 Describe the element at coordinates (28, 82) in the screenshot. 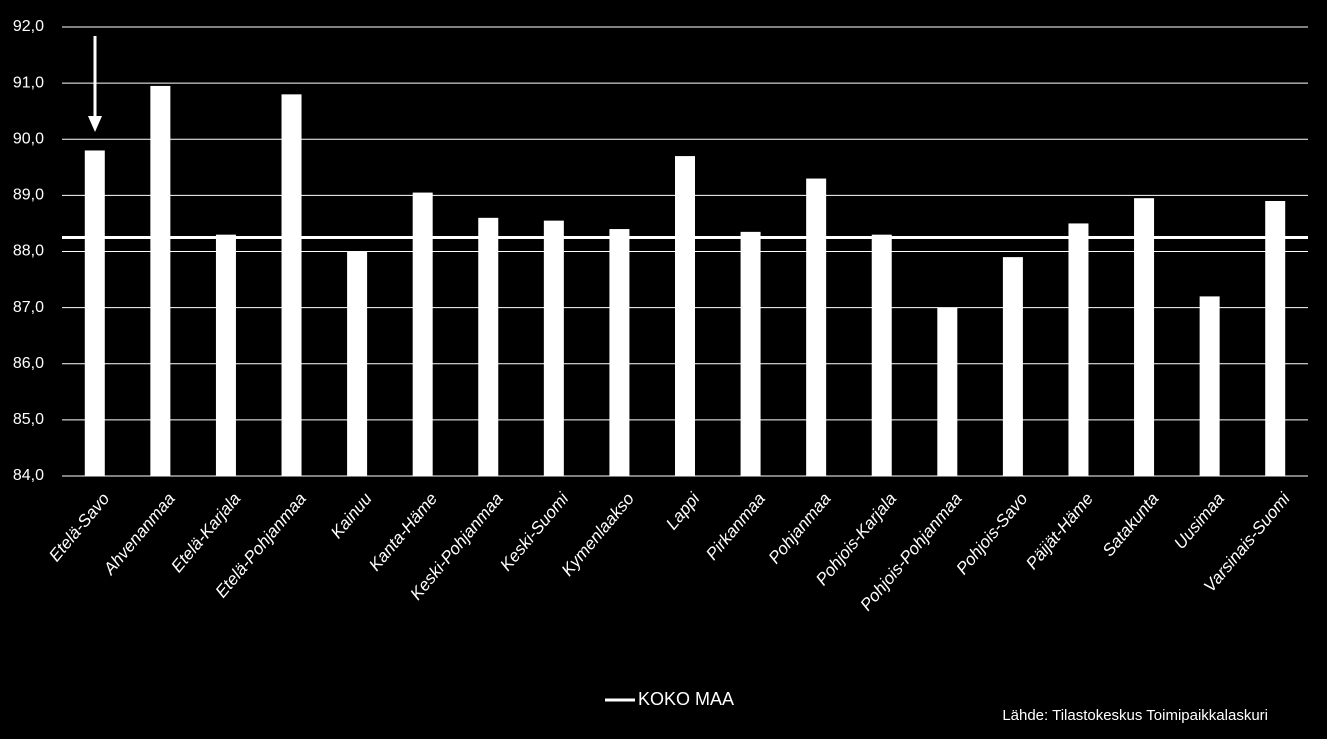

I see `y-tick-label: 91,0` at that location.